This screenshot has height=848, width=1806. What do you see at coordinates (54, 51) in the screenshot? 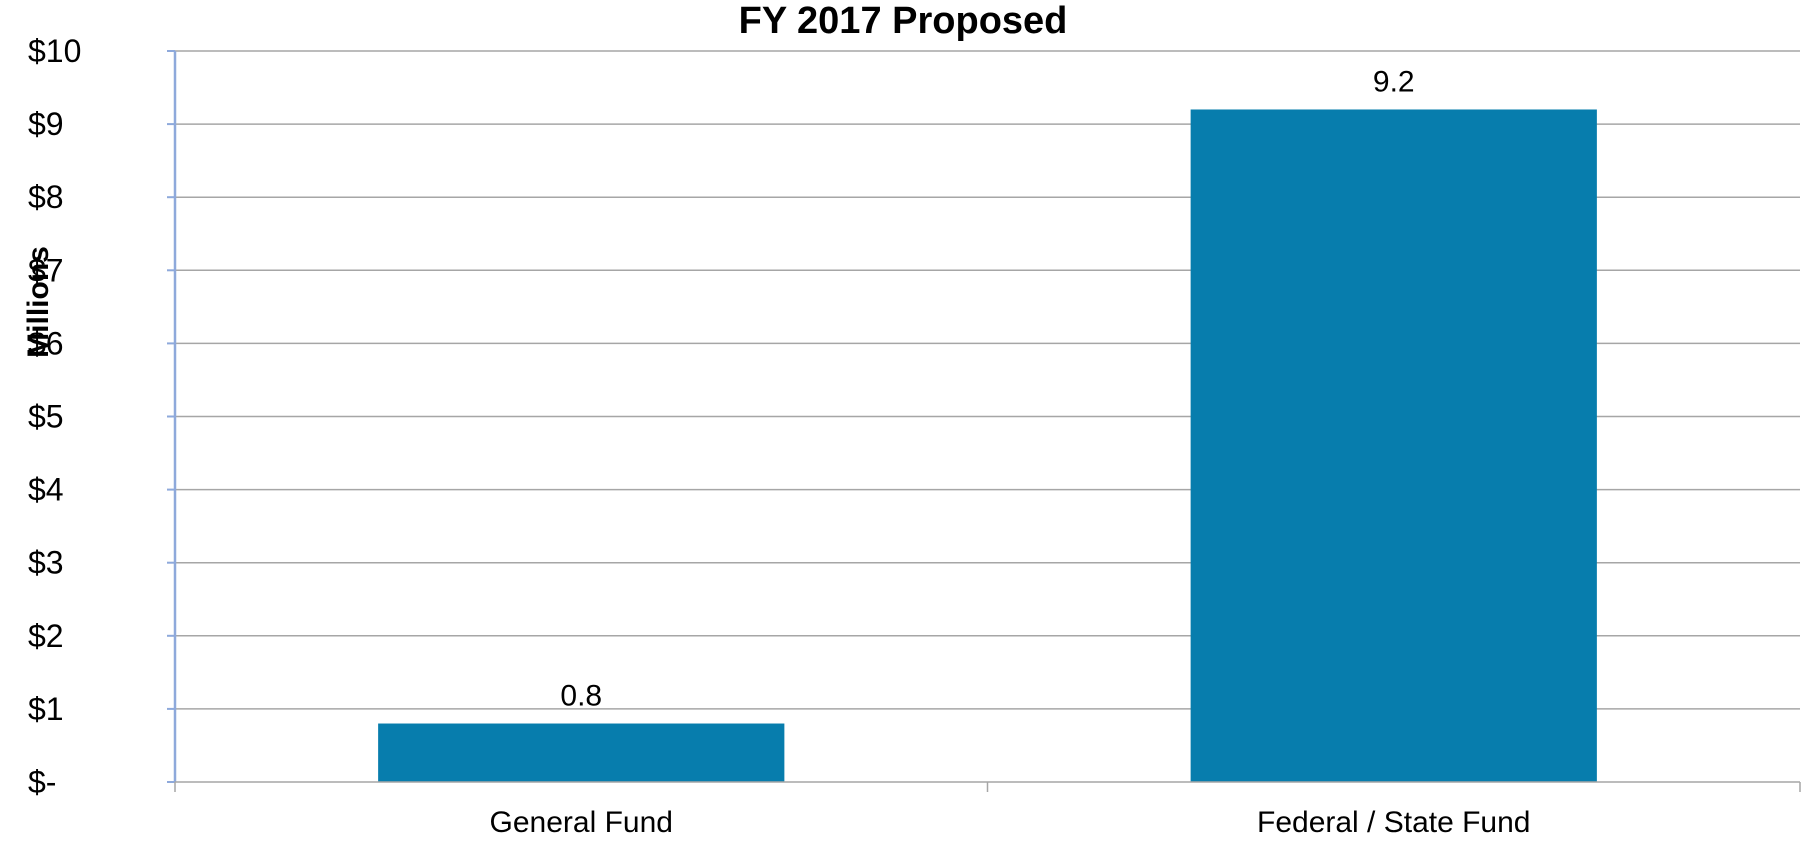
I see `y-tick-label: $10` at bounding box center [54, 51].